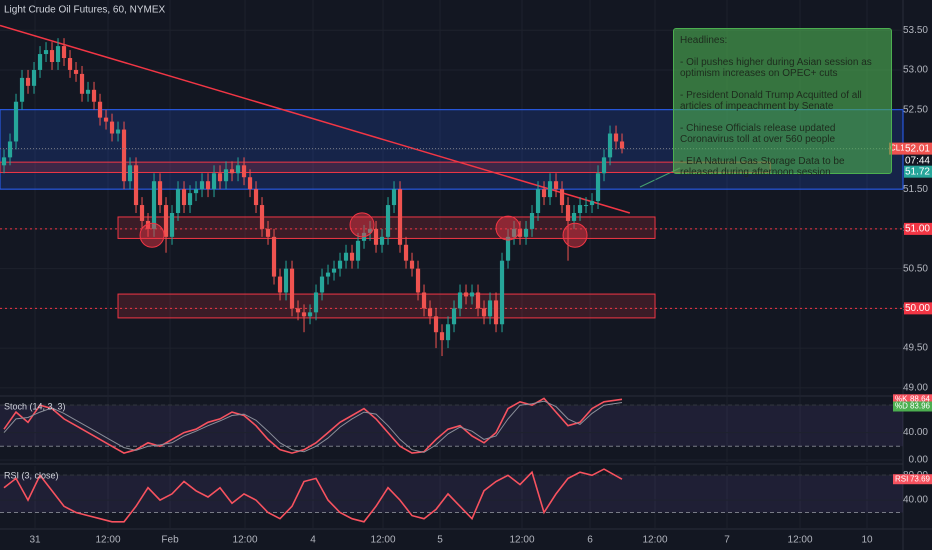 The width and height of the screenshot is (932, 550). I want to click on x-tick-label: 10, so click(867, 540).